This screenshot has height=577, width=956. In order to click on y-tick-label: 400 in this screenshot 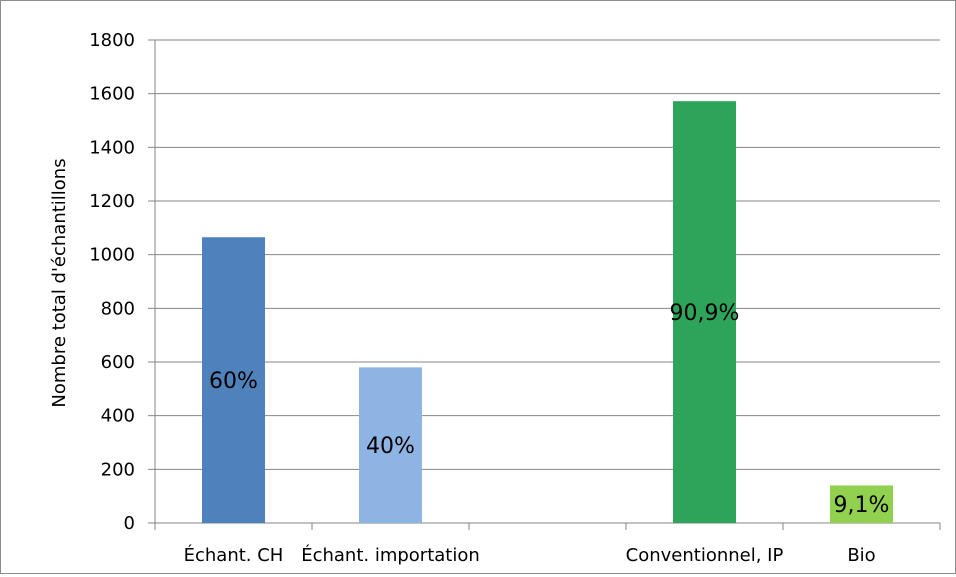, I will do `click(118, 416)`.